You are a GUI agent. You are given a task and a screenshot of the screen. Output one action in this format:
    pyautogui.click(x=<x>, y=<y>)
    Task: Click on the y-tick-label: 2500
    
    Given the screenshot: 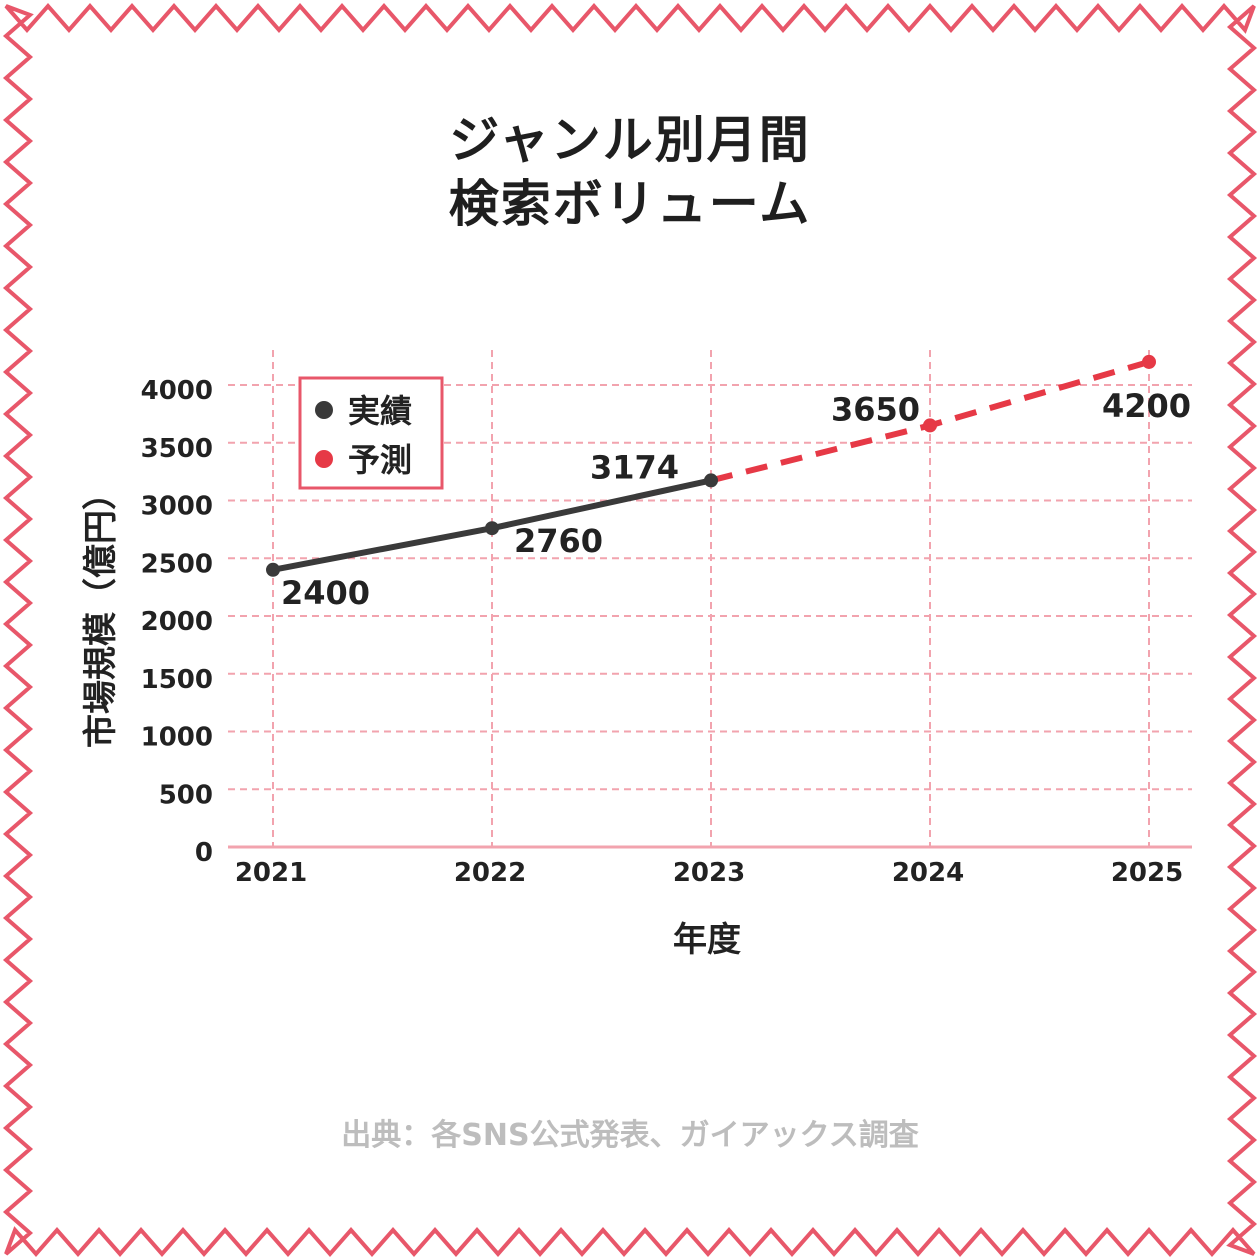 What is the action you would take?
    pyautogui.click(x=177, y=564)
    